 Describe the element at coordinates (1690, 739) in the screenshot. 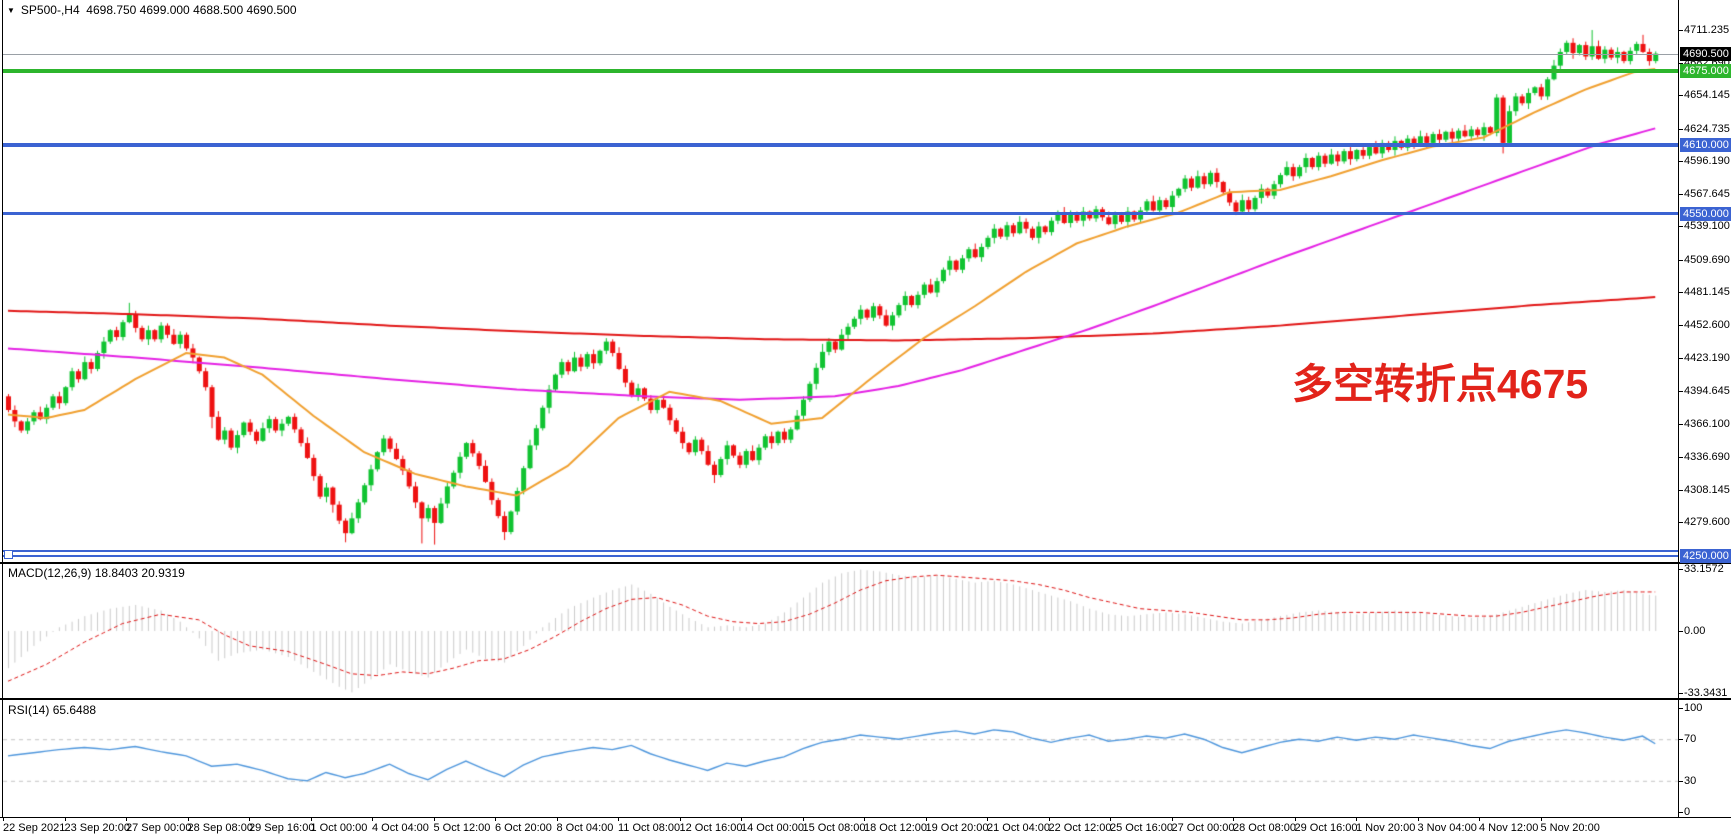

I see `rsi-axis-label: 70` at that location.